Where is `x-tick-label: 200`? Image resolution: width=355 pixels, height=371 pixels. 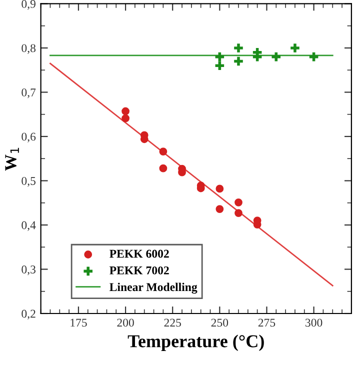 x-tick-label: 200 is located at coordinates (125, 322).